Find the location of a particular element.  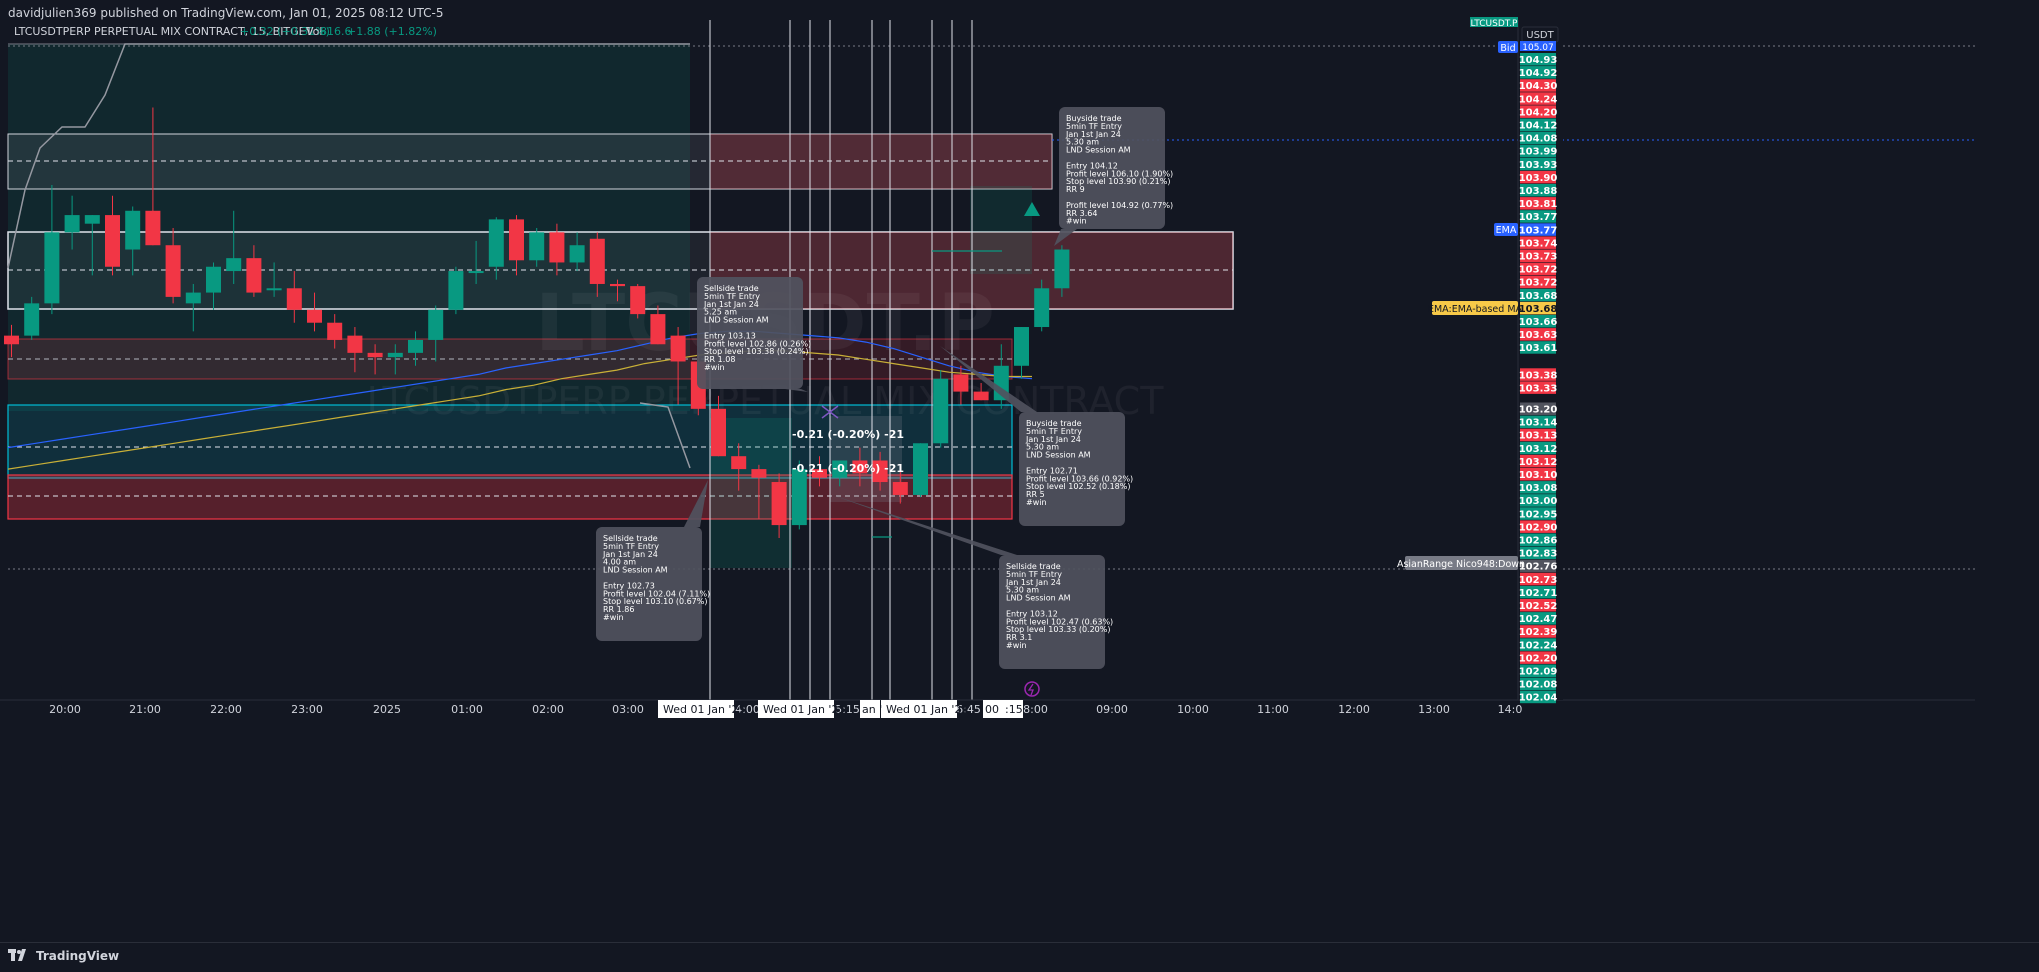

time-tick-label: 12:00 is located at coordinates (1354, 709).